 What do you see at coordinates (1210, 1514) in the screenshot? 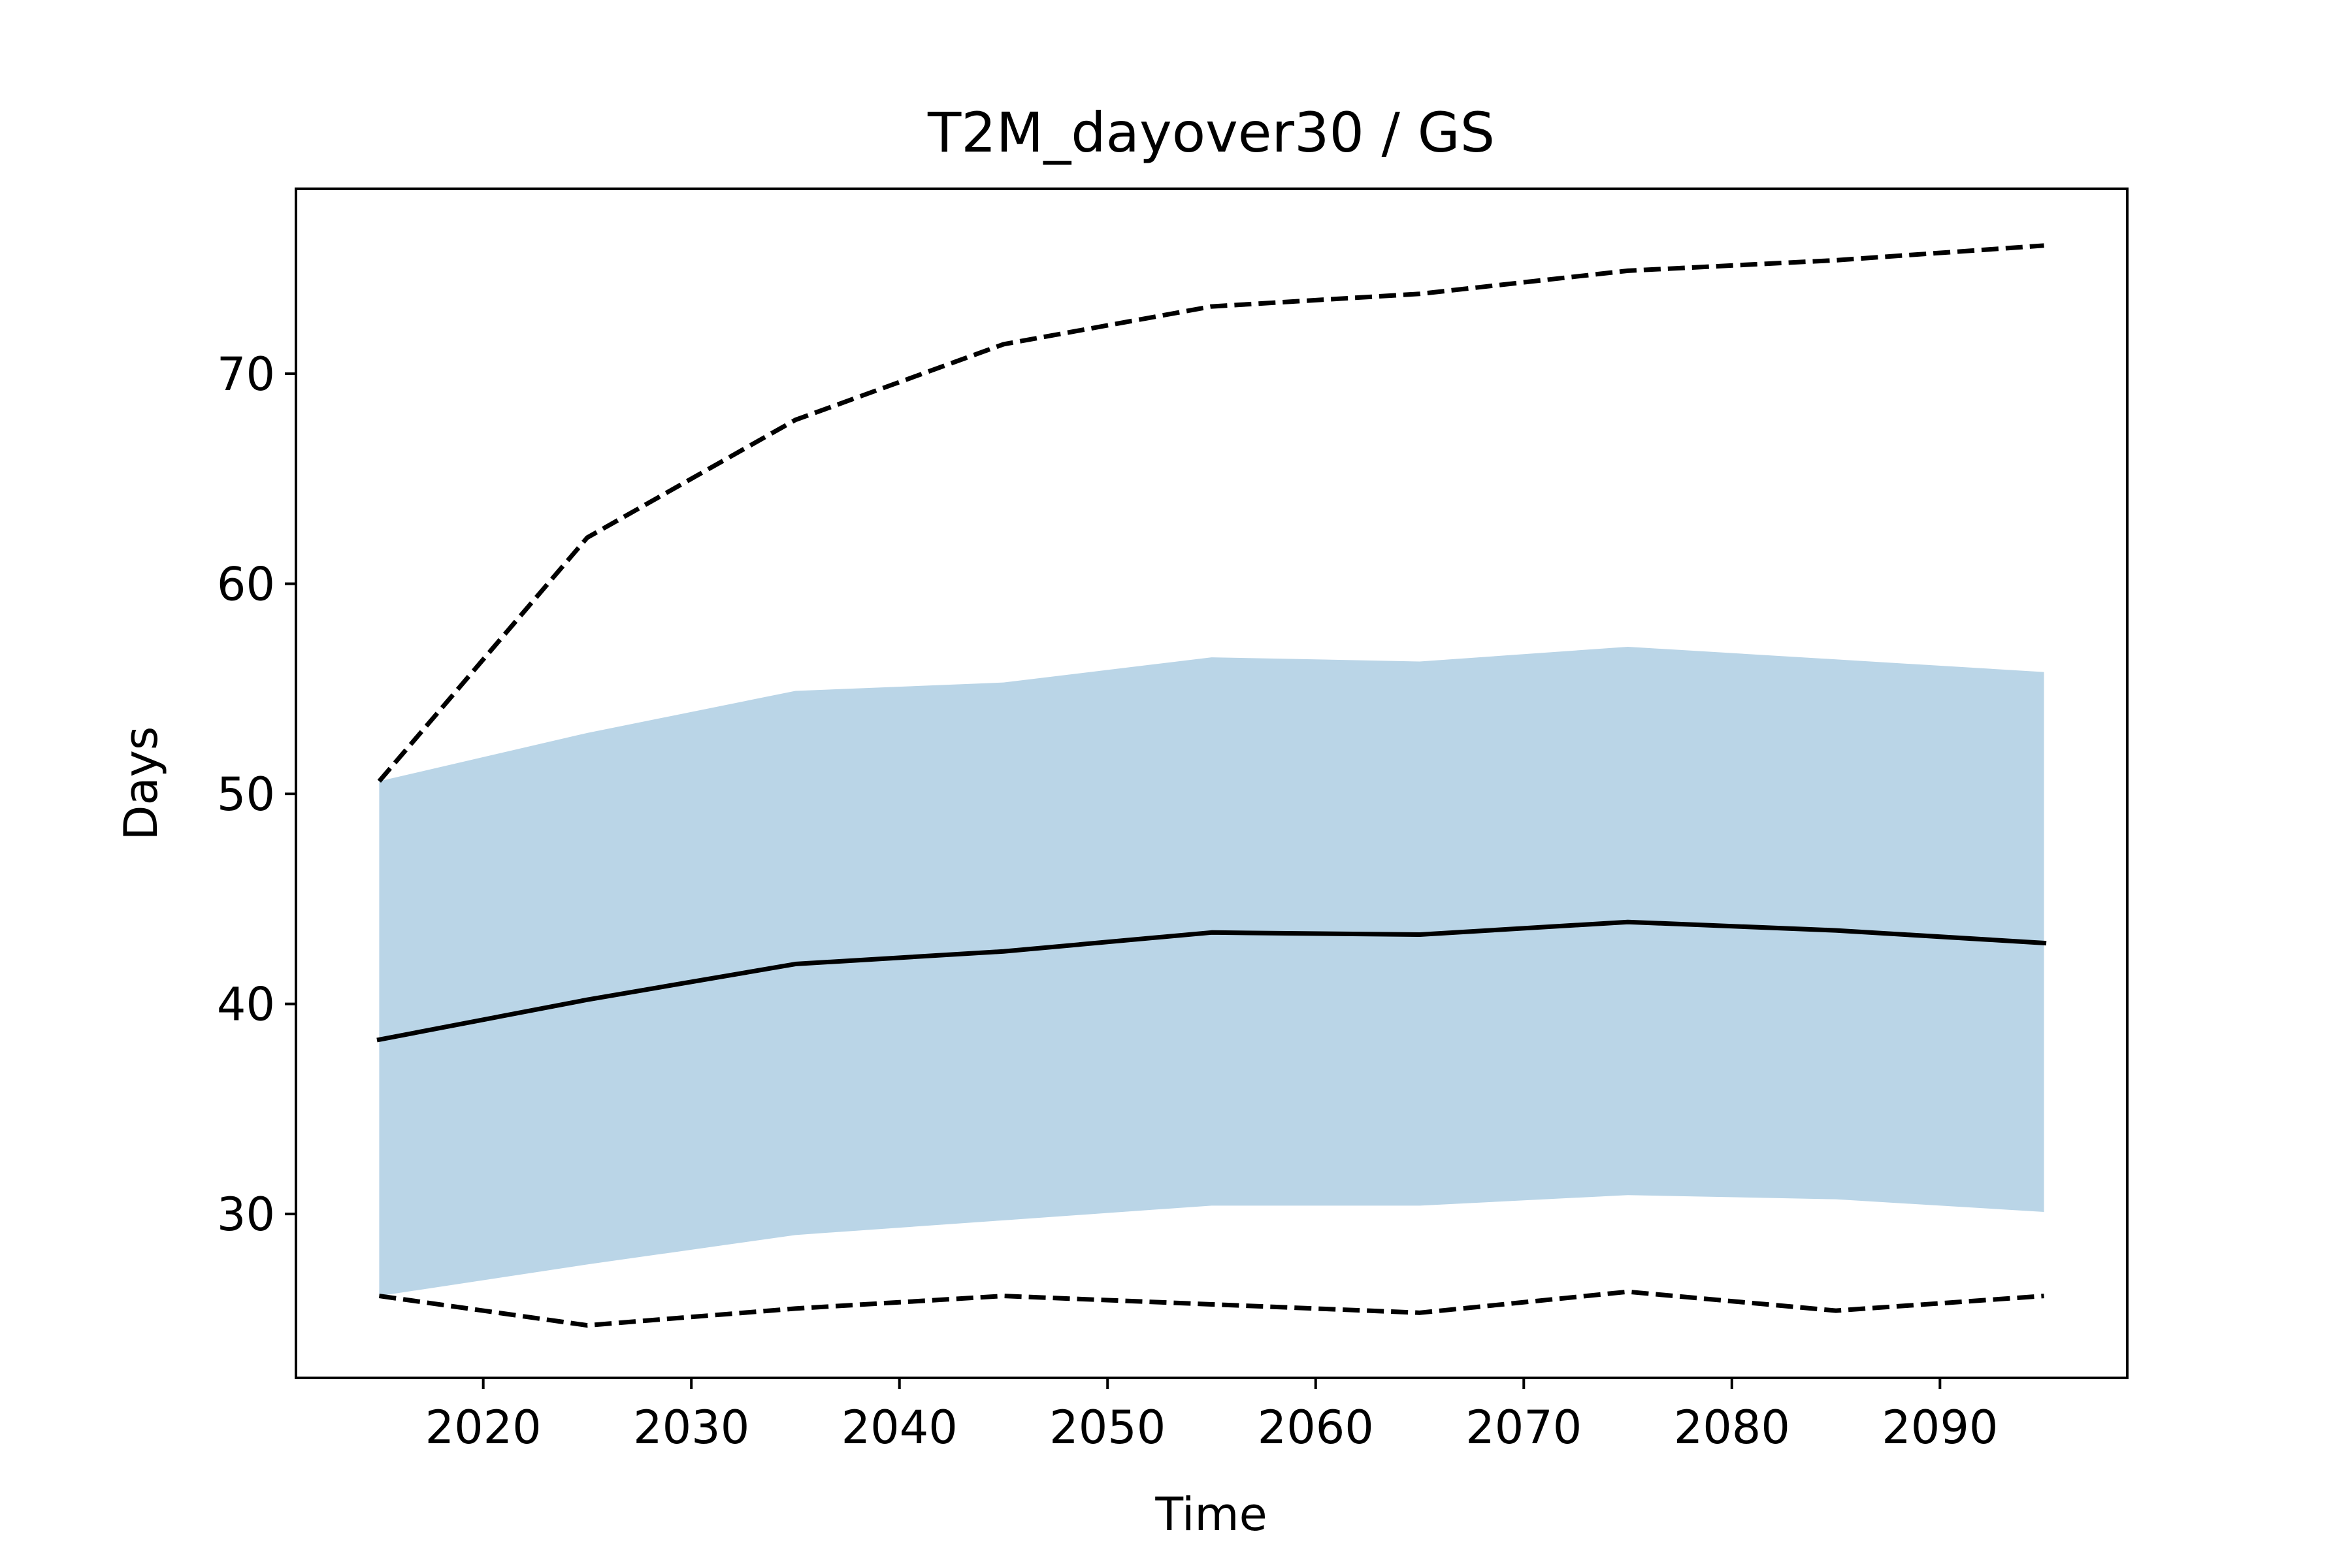
I see `x-axis-label: Time` at bounding box center [1210, 1514].